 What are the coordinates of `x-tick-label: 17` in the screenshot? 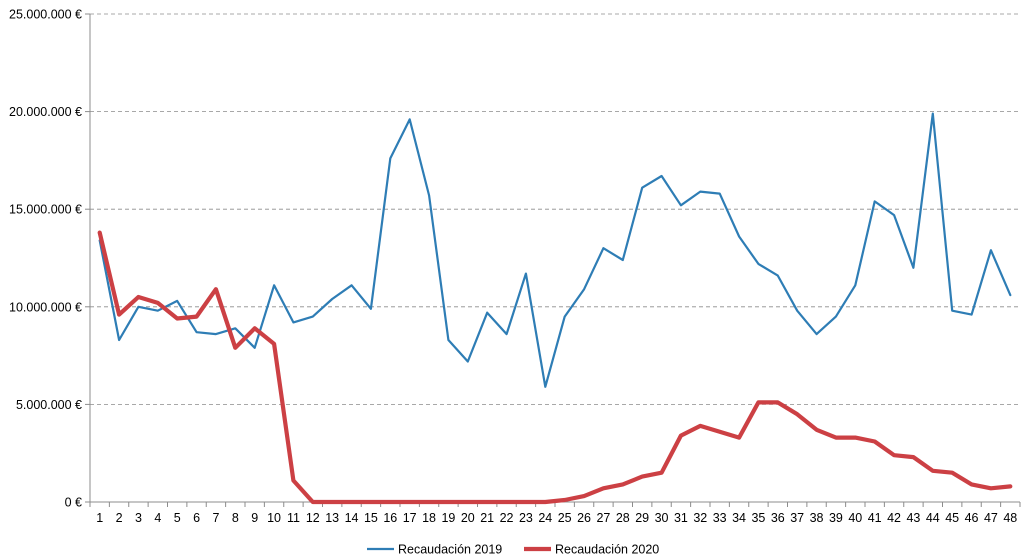 It's located at (410, 518).